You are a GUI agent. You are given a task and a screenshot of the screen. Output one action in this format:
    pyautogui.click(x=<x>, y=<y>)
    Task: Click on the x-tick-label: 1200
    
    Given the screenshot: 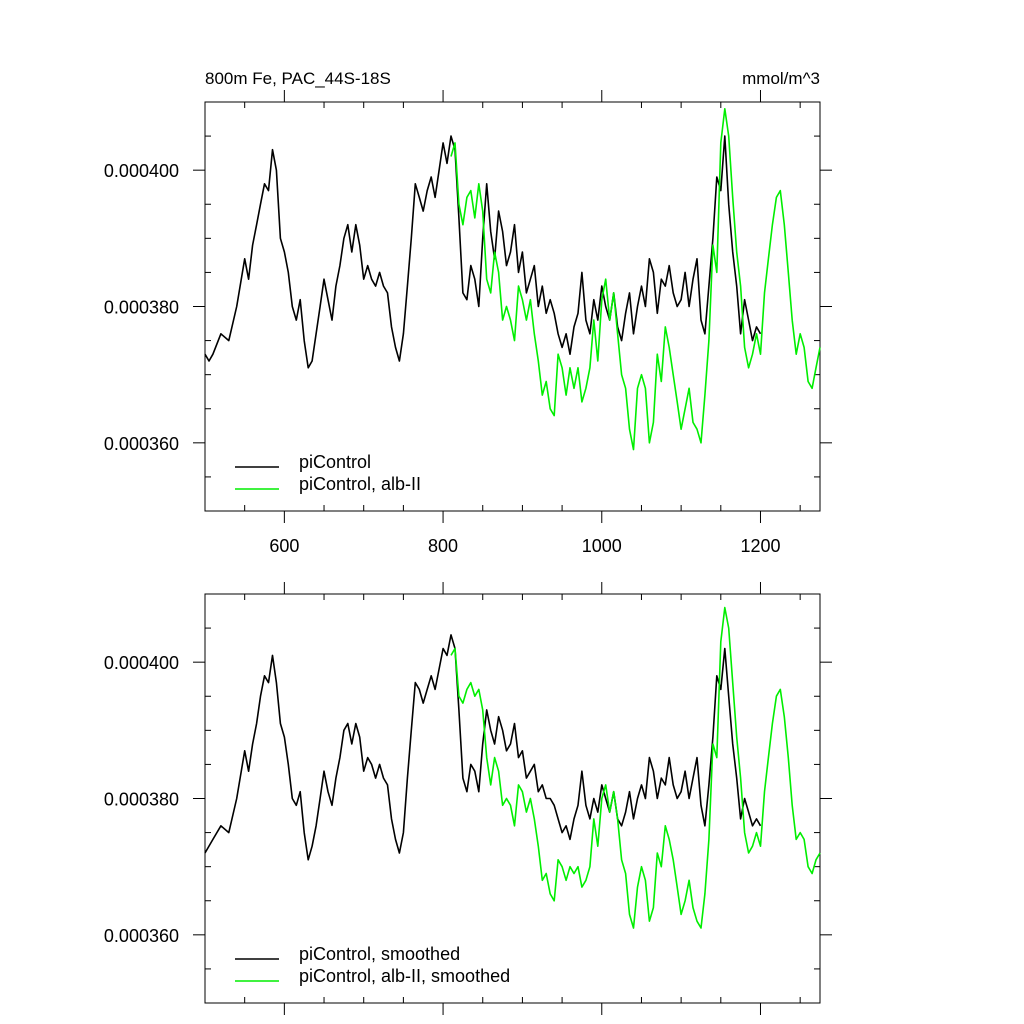 What is the action you would take?
    pyautogui.click(x=760, y=546)
    